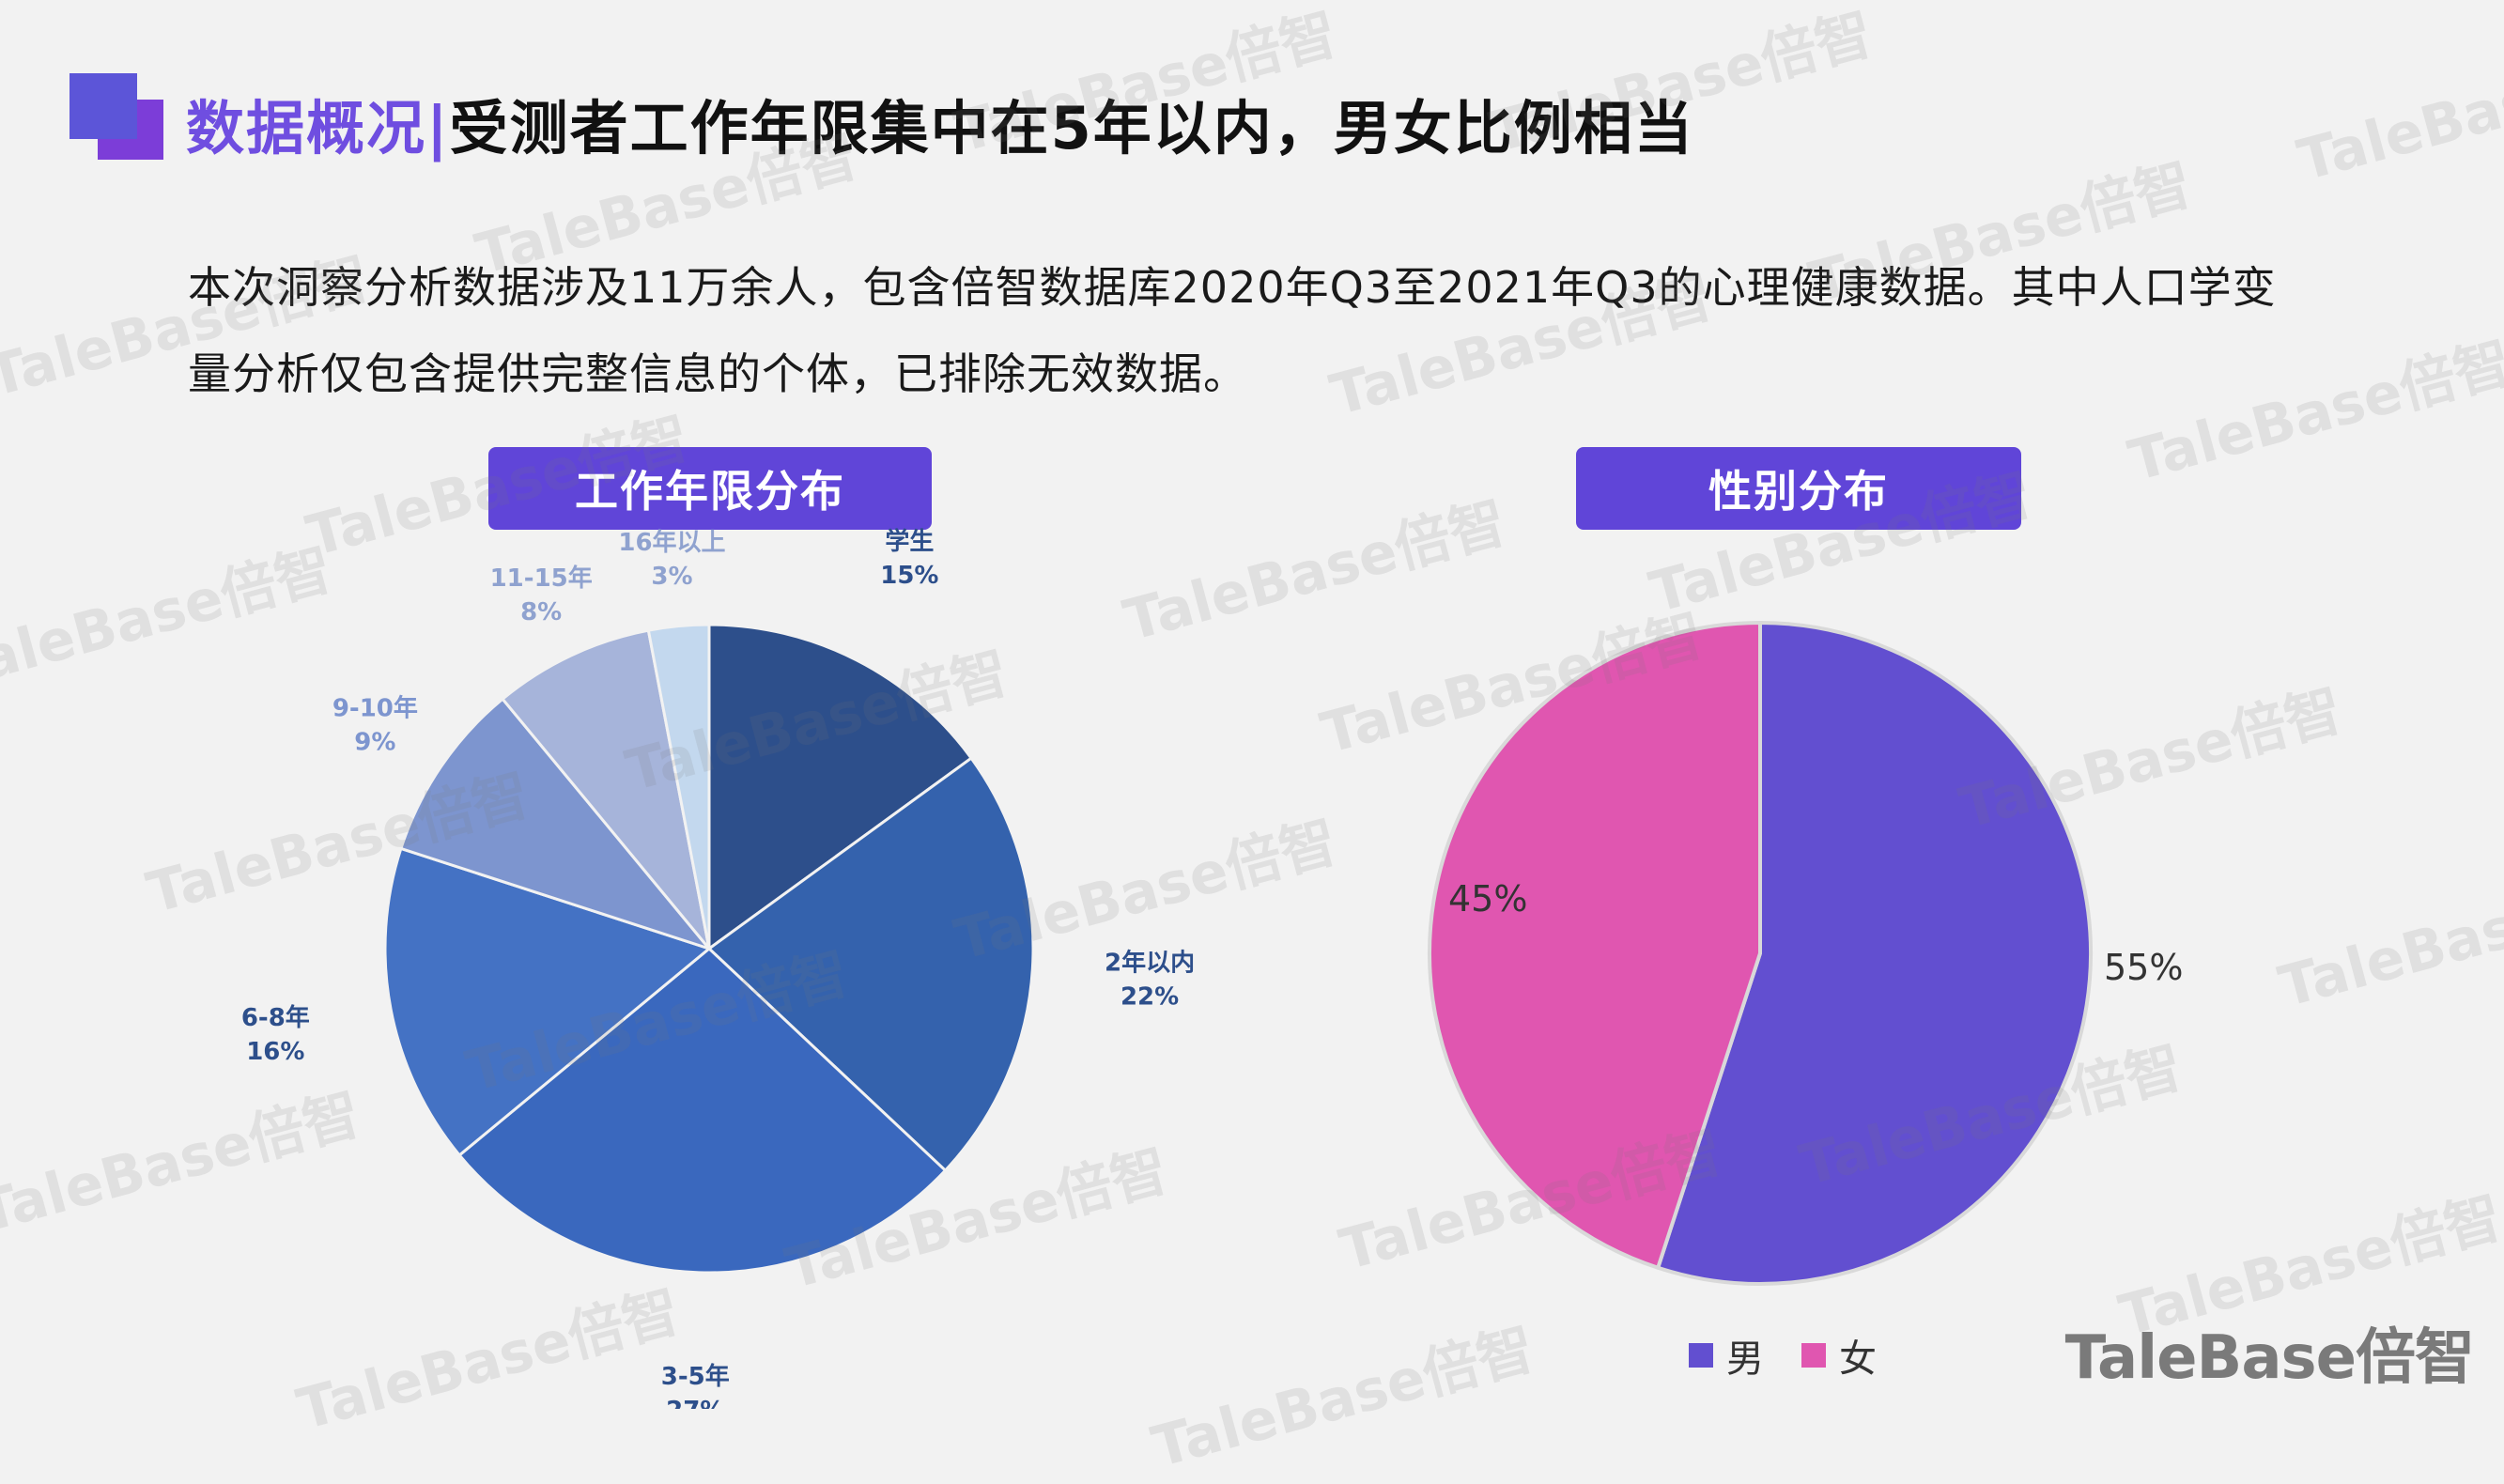 The height and width of the screenshot is (1484, 2504). Describe the element at coordinates (375, 707) in the screenshot. I see `tenure-category-label-4: 9-10年` at that location.